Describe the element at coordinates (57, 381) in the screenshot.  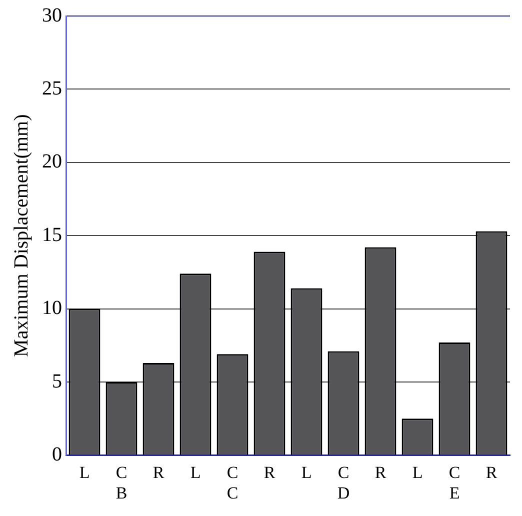
I see `y-tick-label: 5` at that location.